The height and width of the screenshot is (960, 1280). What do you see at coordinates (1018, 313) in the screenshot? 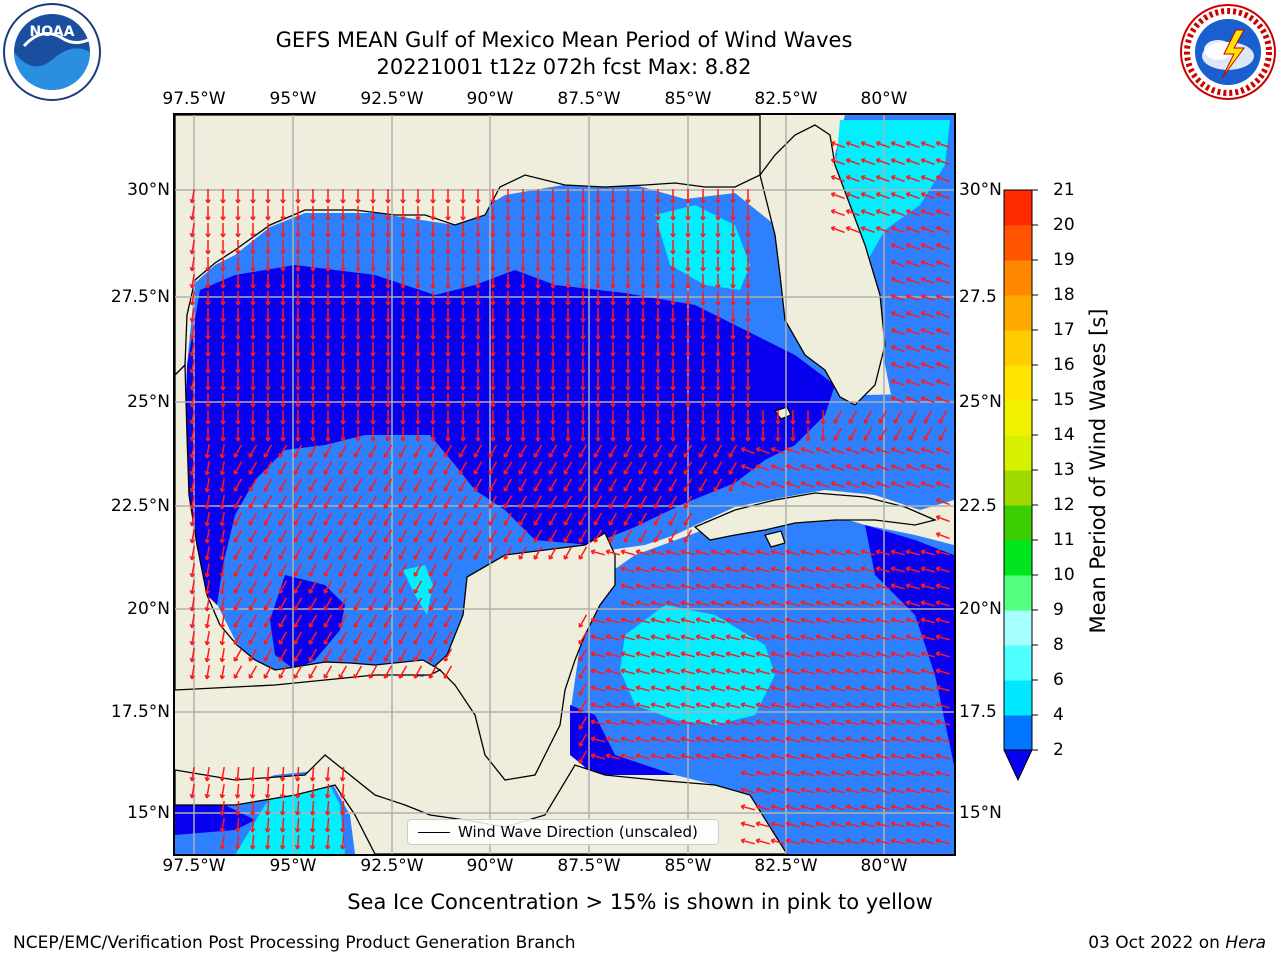
I see `colorbar-segment` at bounding box center [1018, 313].